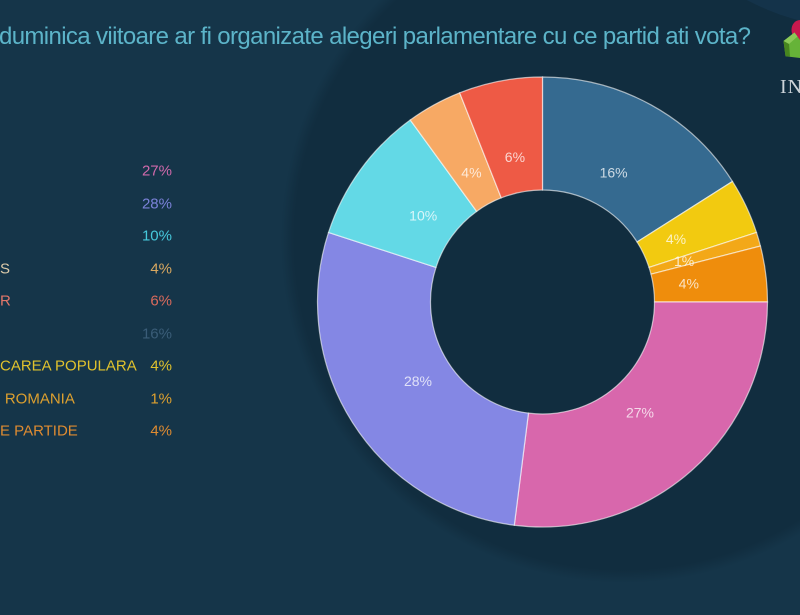 This screenshot has height=615, width=800. I want to click on svg-text: 10%, so click(423, 215).